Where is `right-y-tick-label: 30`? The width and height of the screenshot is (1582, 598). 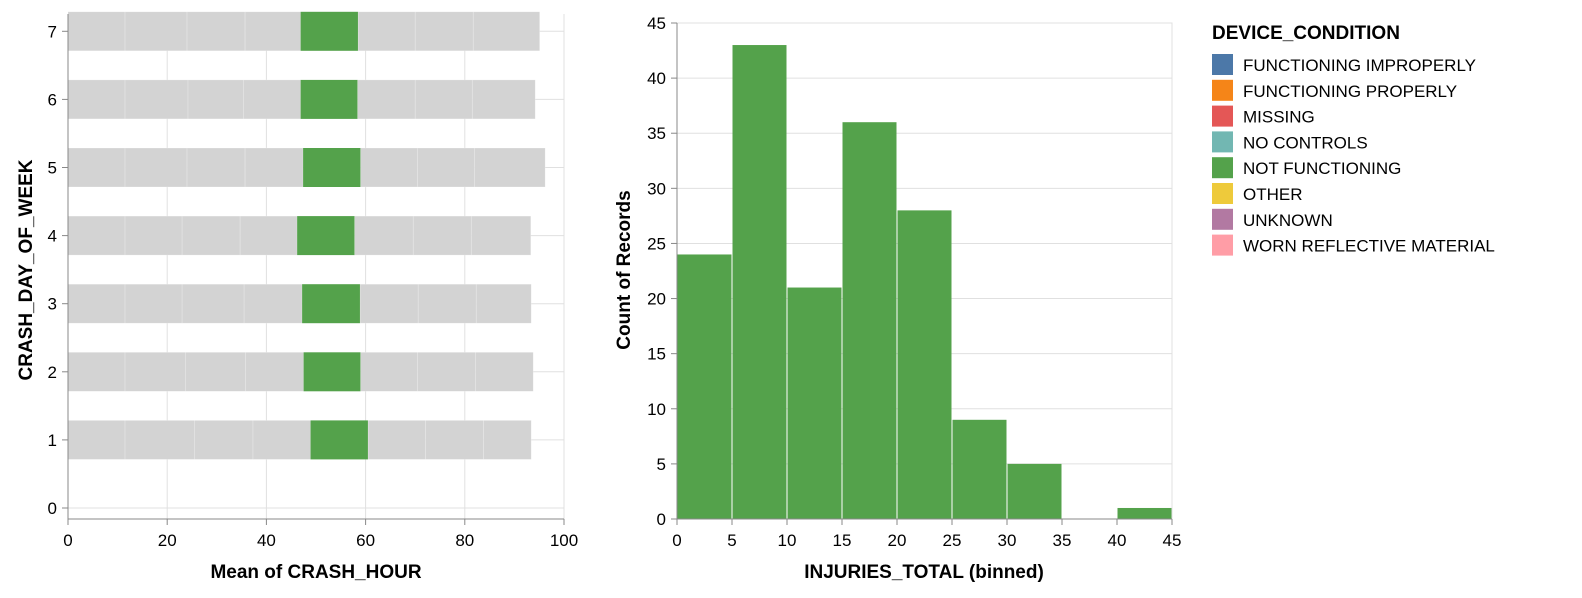
right-y-tick-label: 30 is located at coordinates (656, 188).